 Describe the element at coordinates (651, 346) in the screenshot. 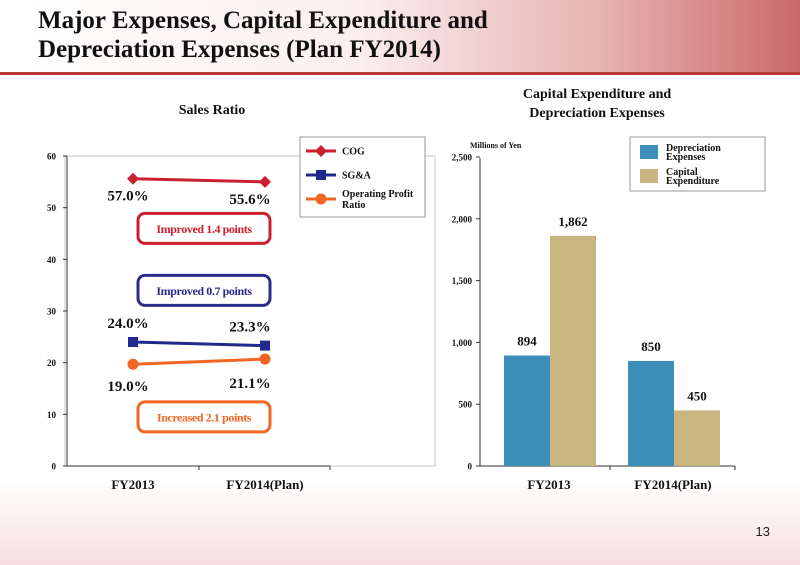

I see `bar-value-label: 850` at that location.